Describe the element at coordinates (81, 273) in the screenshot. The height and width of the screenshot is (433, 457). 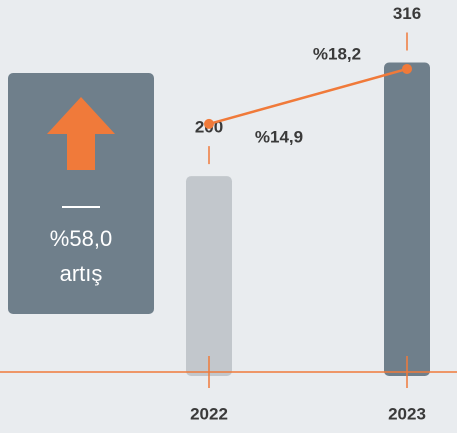
I see `change-label: artış` at that location.